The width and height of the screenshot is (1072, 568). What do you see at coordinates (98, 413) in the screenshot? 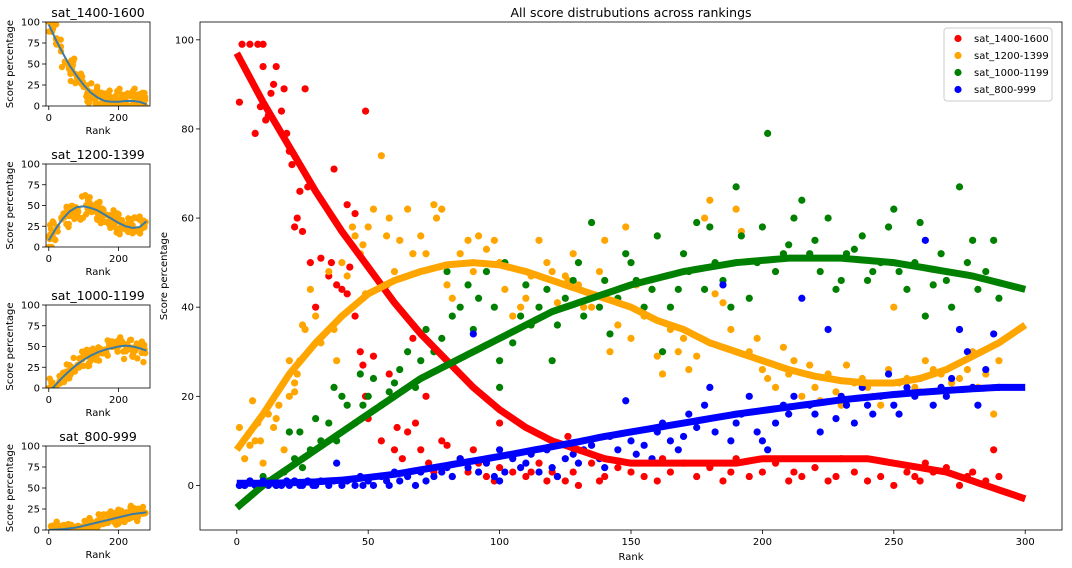
I see `small-chart-3-xlabel: Rank` at bounding box center [98, 413].